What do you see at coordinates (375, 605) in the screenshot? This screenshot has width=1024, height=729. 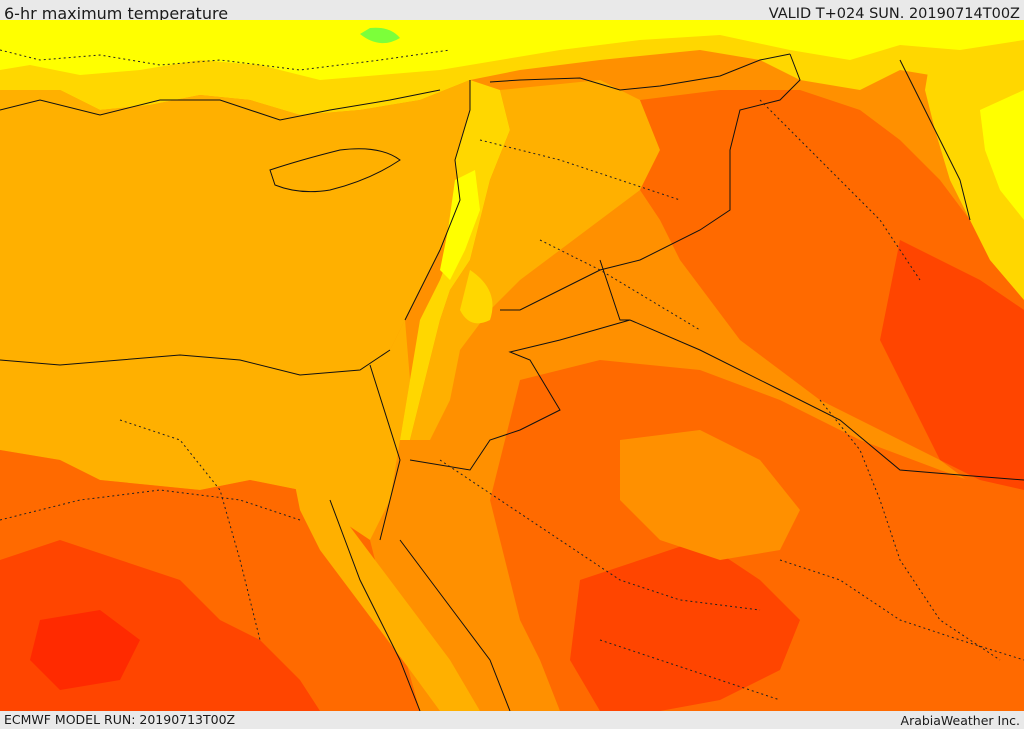 I see `red-sea-coast-west` at bounding box center [375, 605].